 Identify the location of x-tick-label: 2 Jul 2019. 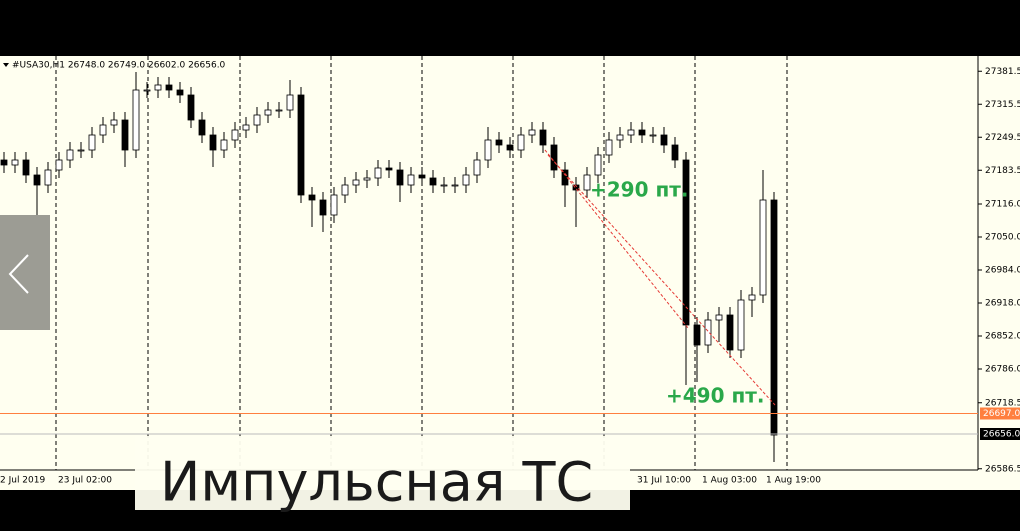
(22, 481).